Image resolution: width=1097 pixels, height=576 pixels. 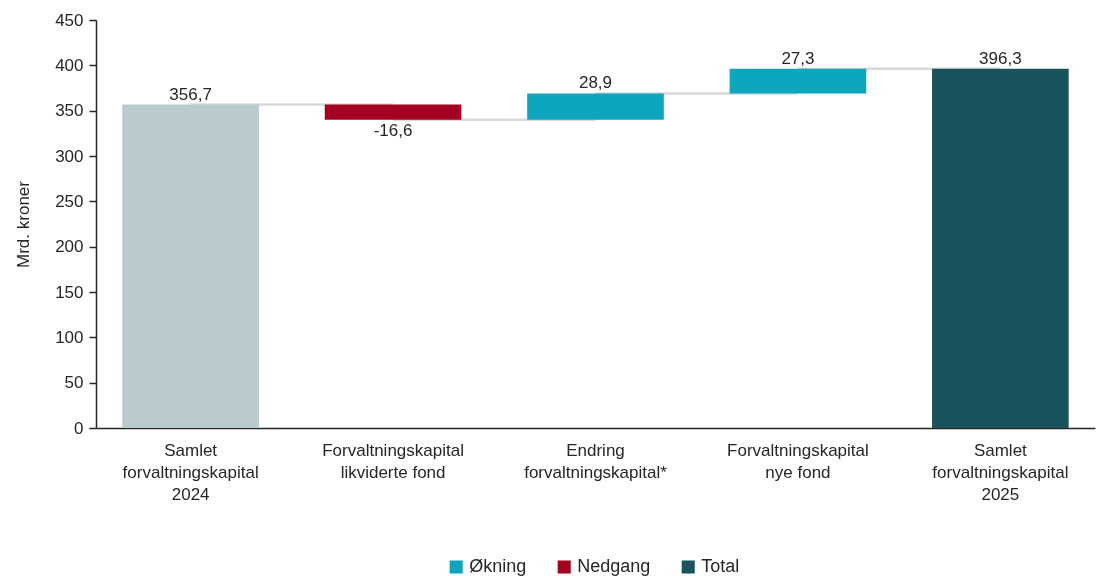 What do you see at coordinates (720, 566) in the screenshot?
I see `legend-label: Total` at bounding box center [720, 566].